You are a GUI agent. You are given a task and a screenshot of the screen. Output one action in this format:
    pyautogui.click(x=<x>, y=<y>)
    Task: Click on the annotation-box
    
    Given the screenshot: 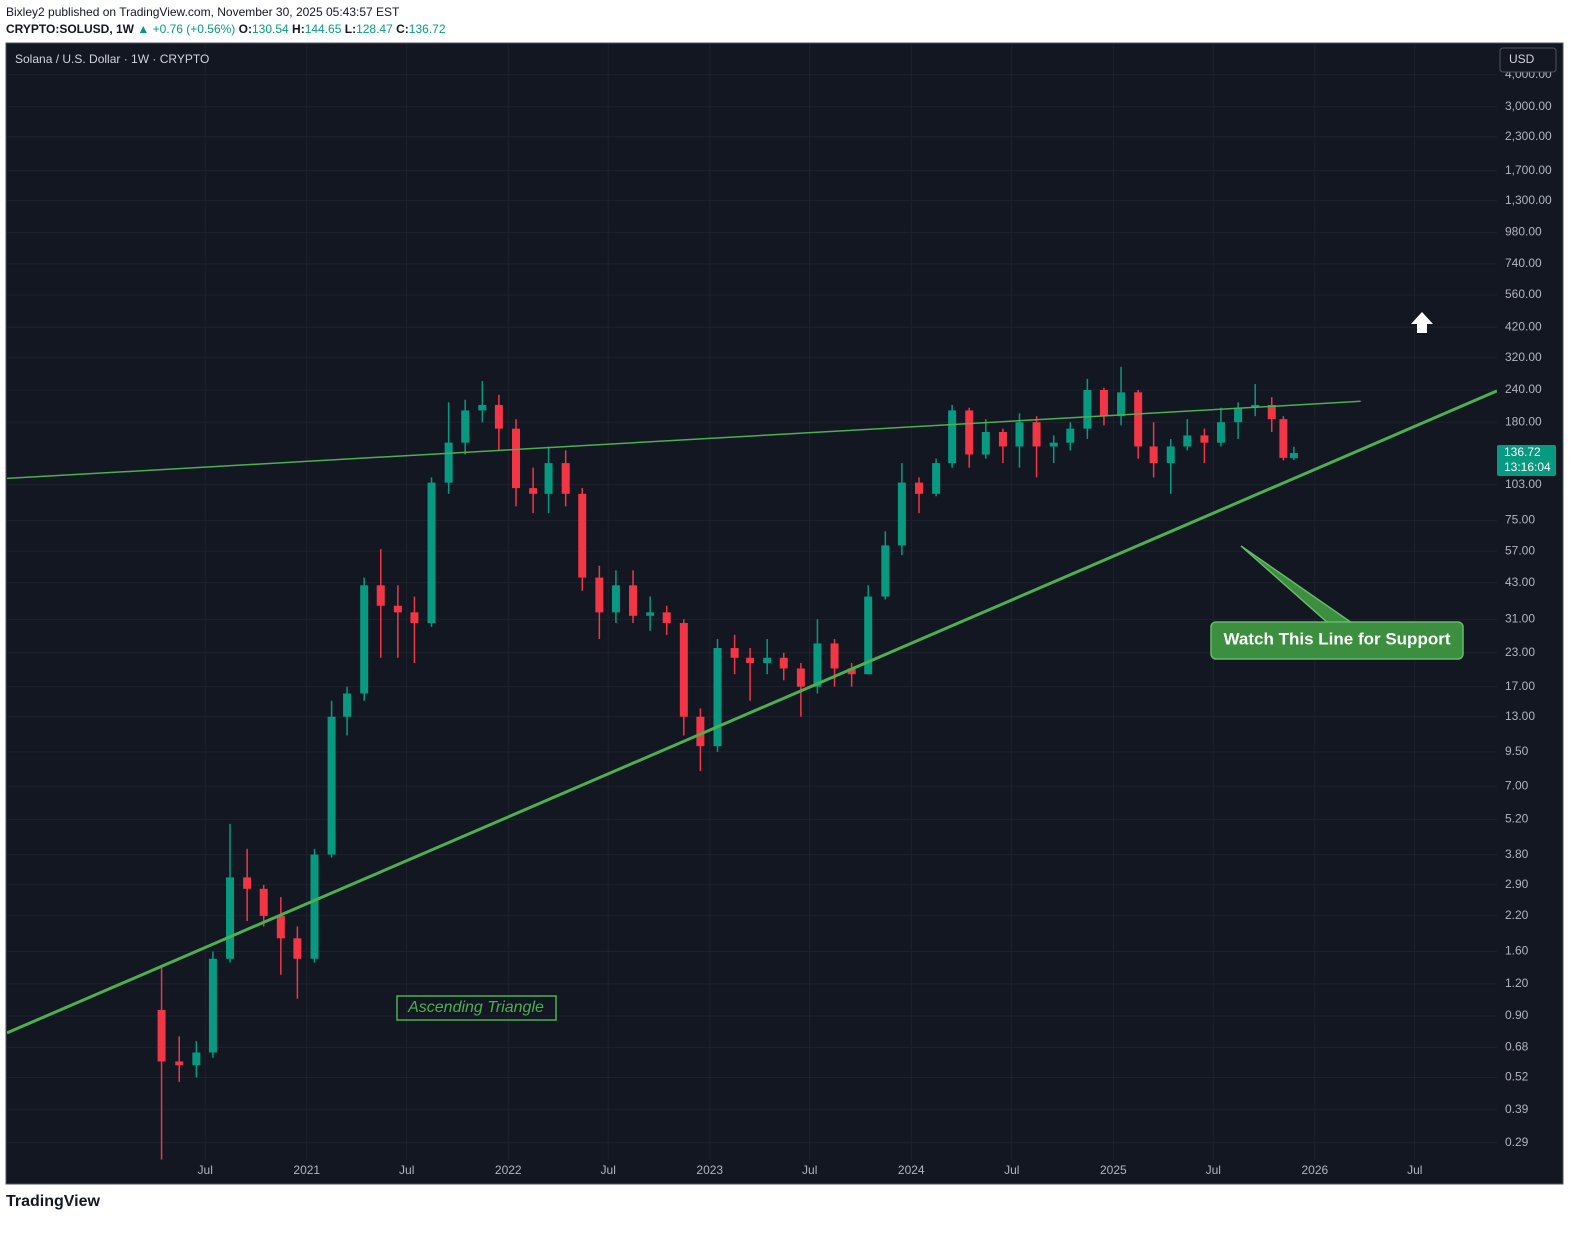 What is the action you would take?
    pyautogui.click(x=476, y=1008)
    